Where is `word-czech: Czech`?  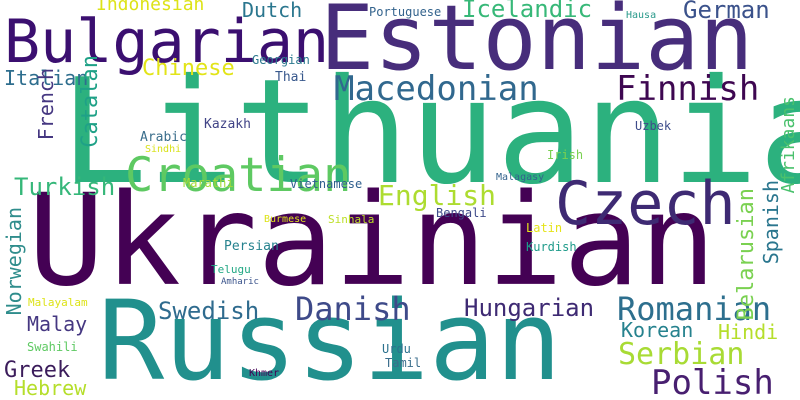
word-czech: Czech is located at coordinates (645, 204).